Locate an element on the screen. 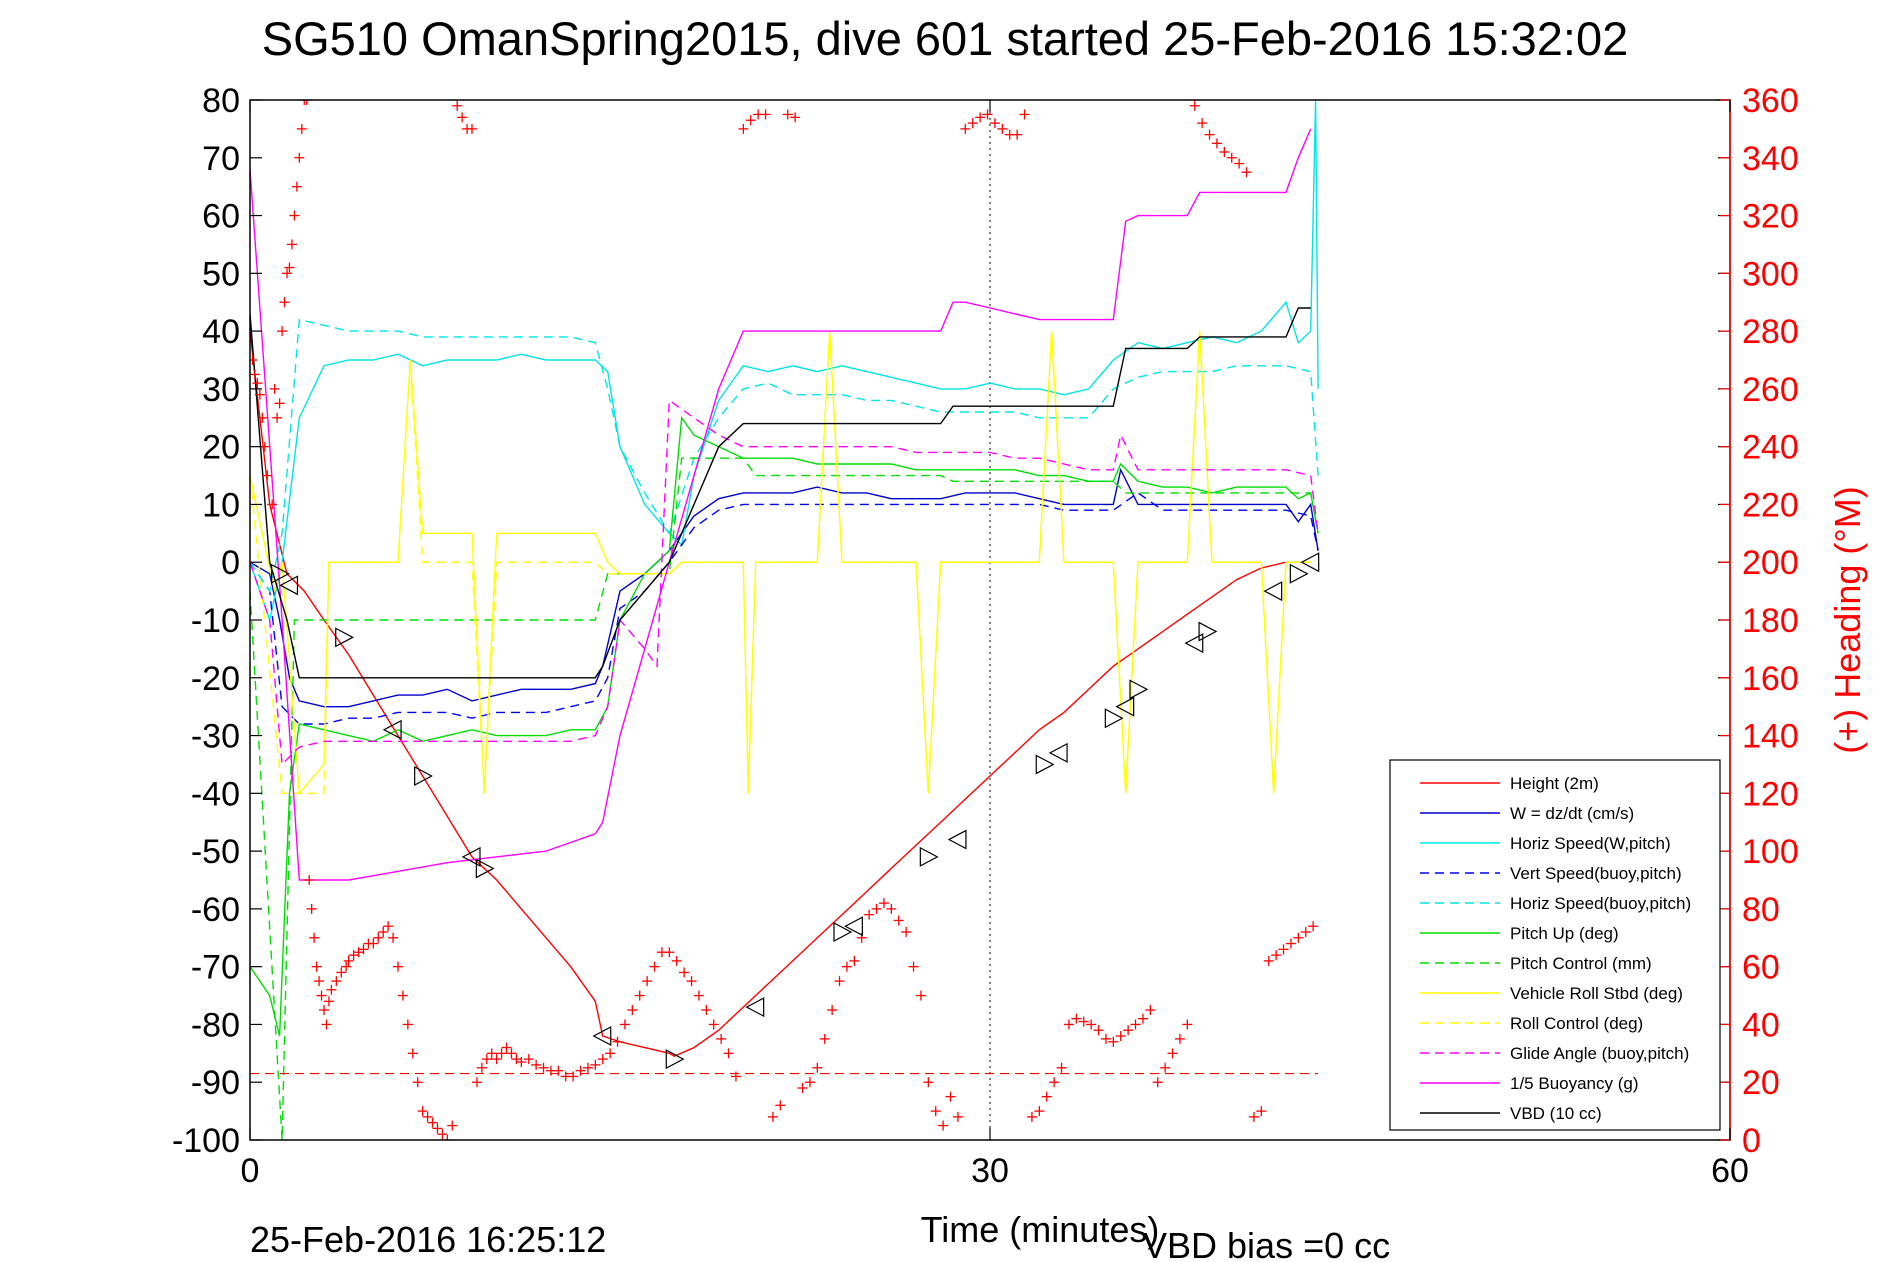 The height and width of the screenshot is (1262, 1891). y-right-tick-label: 0 is located at coordinates (1751, 1141).